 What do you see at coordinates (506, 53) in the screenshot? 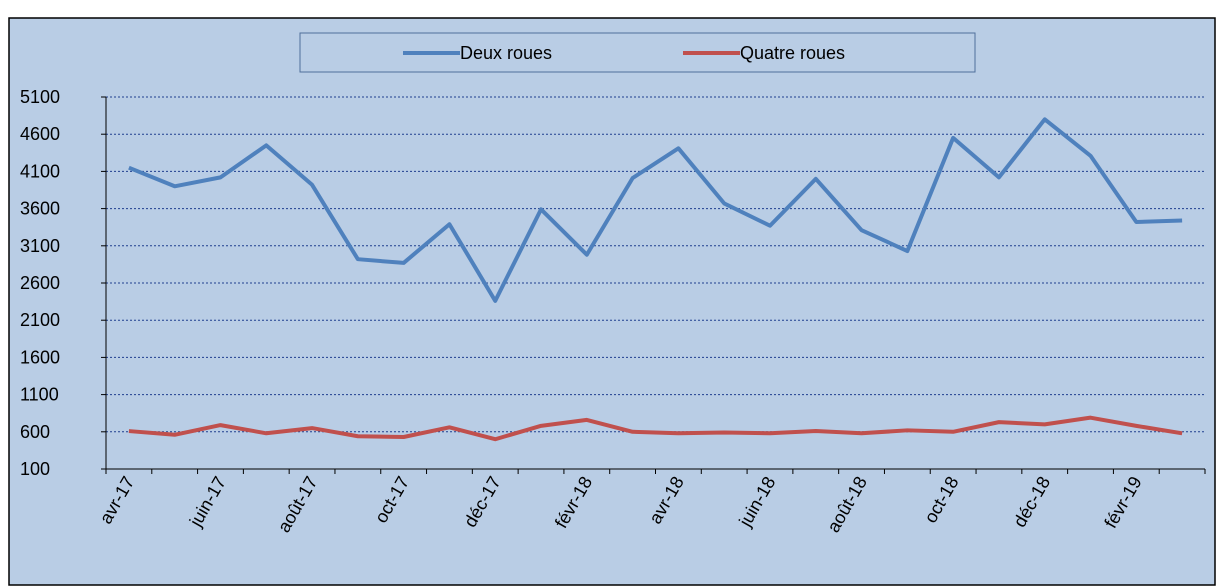
I see `legend-label: Deux roues` at bounding box center [506, 53].